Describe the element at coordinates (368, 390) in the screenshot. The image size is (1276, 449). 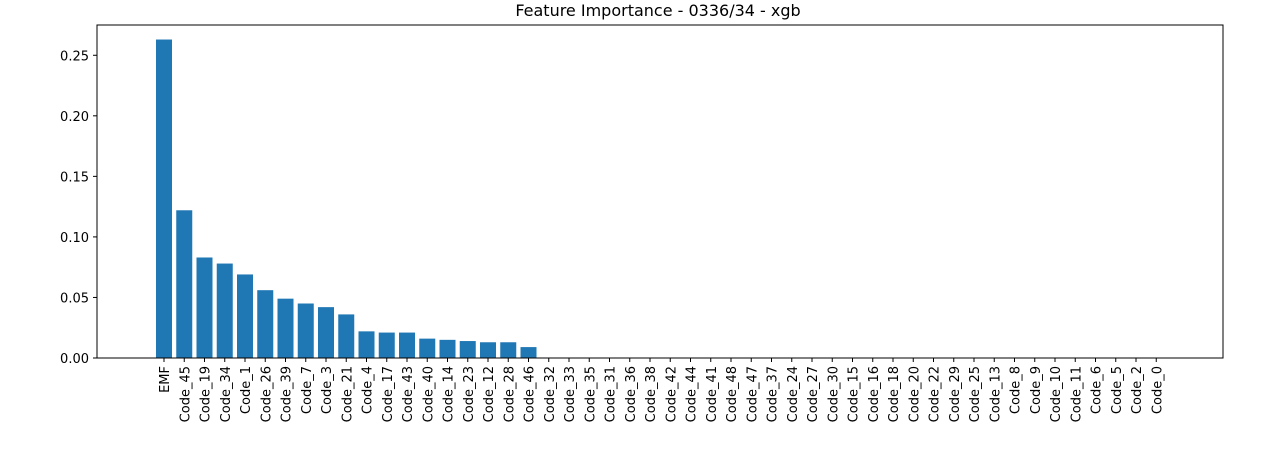
I see `x-tick-label: Code_4` at that location.